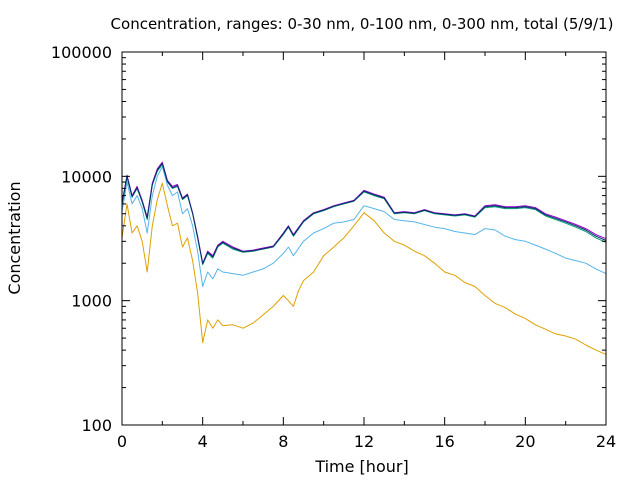 This screenshot has width=640, height=480. Describe the element at coordinates (14, 237) in the screenshot. I see `y-axis-label: Concentration` at that location.